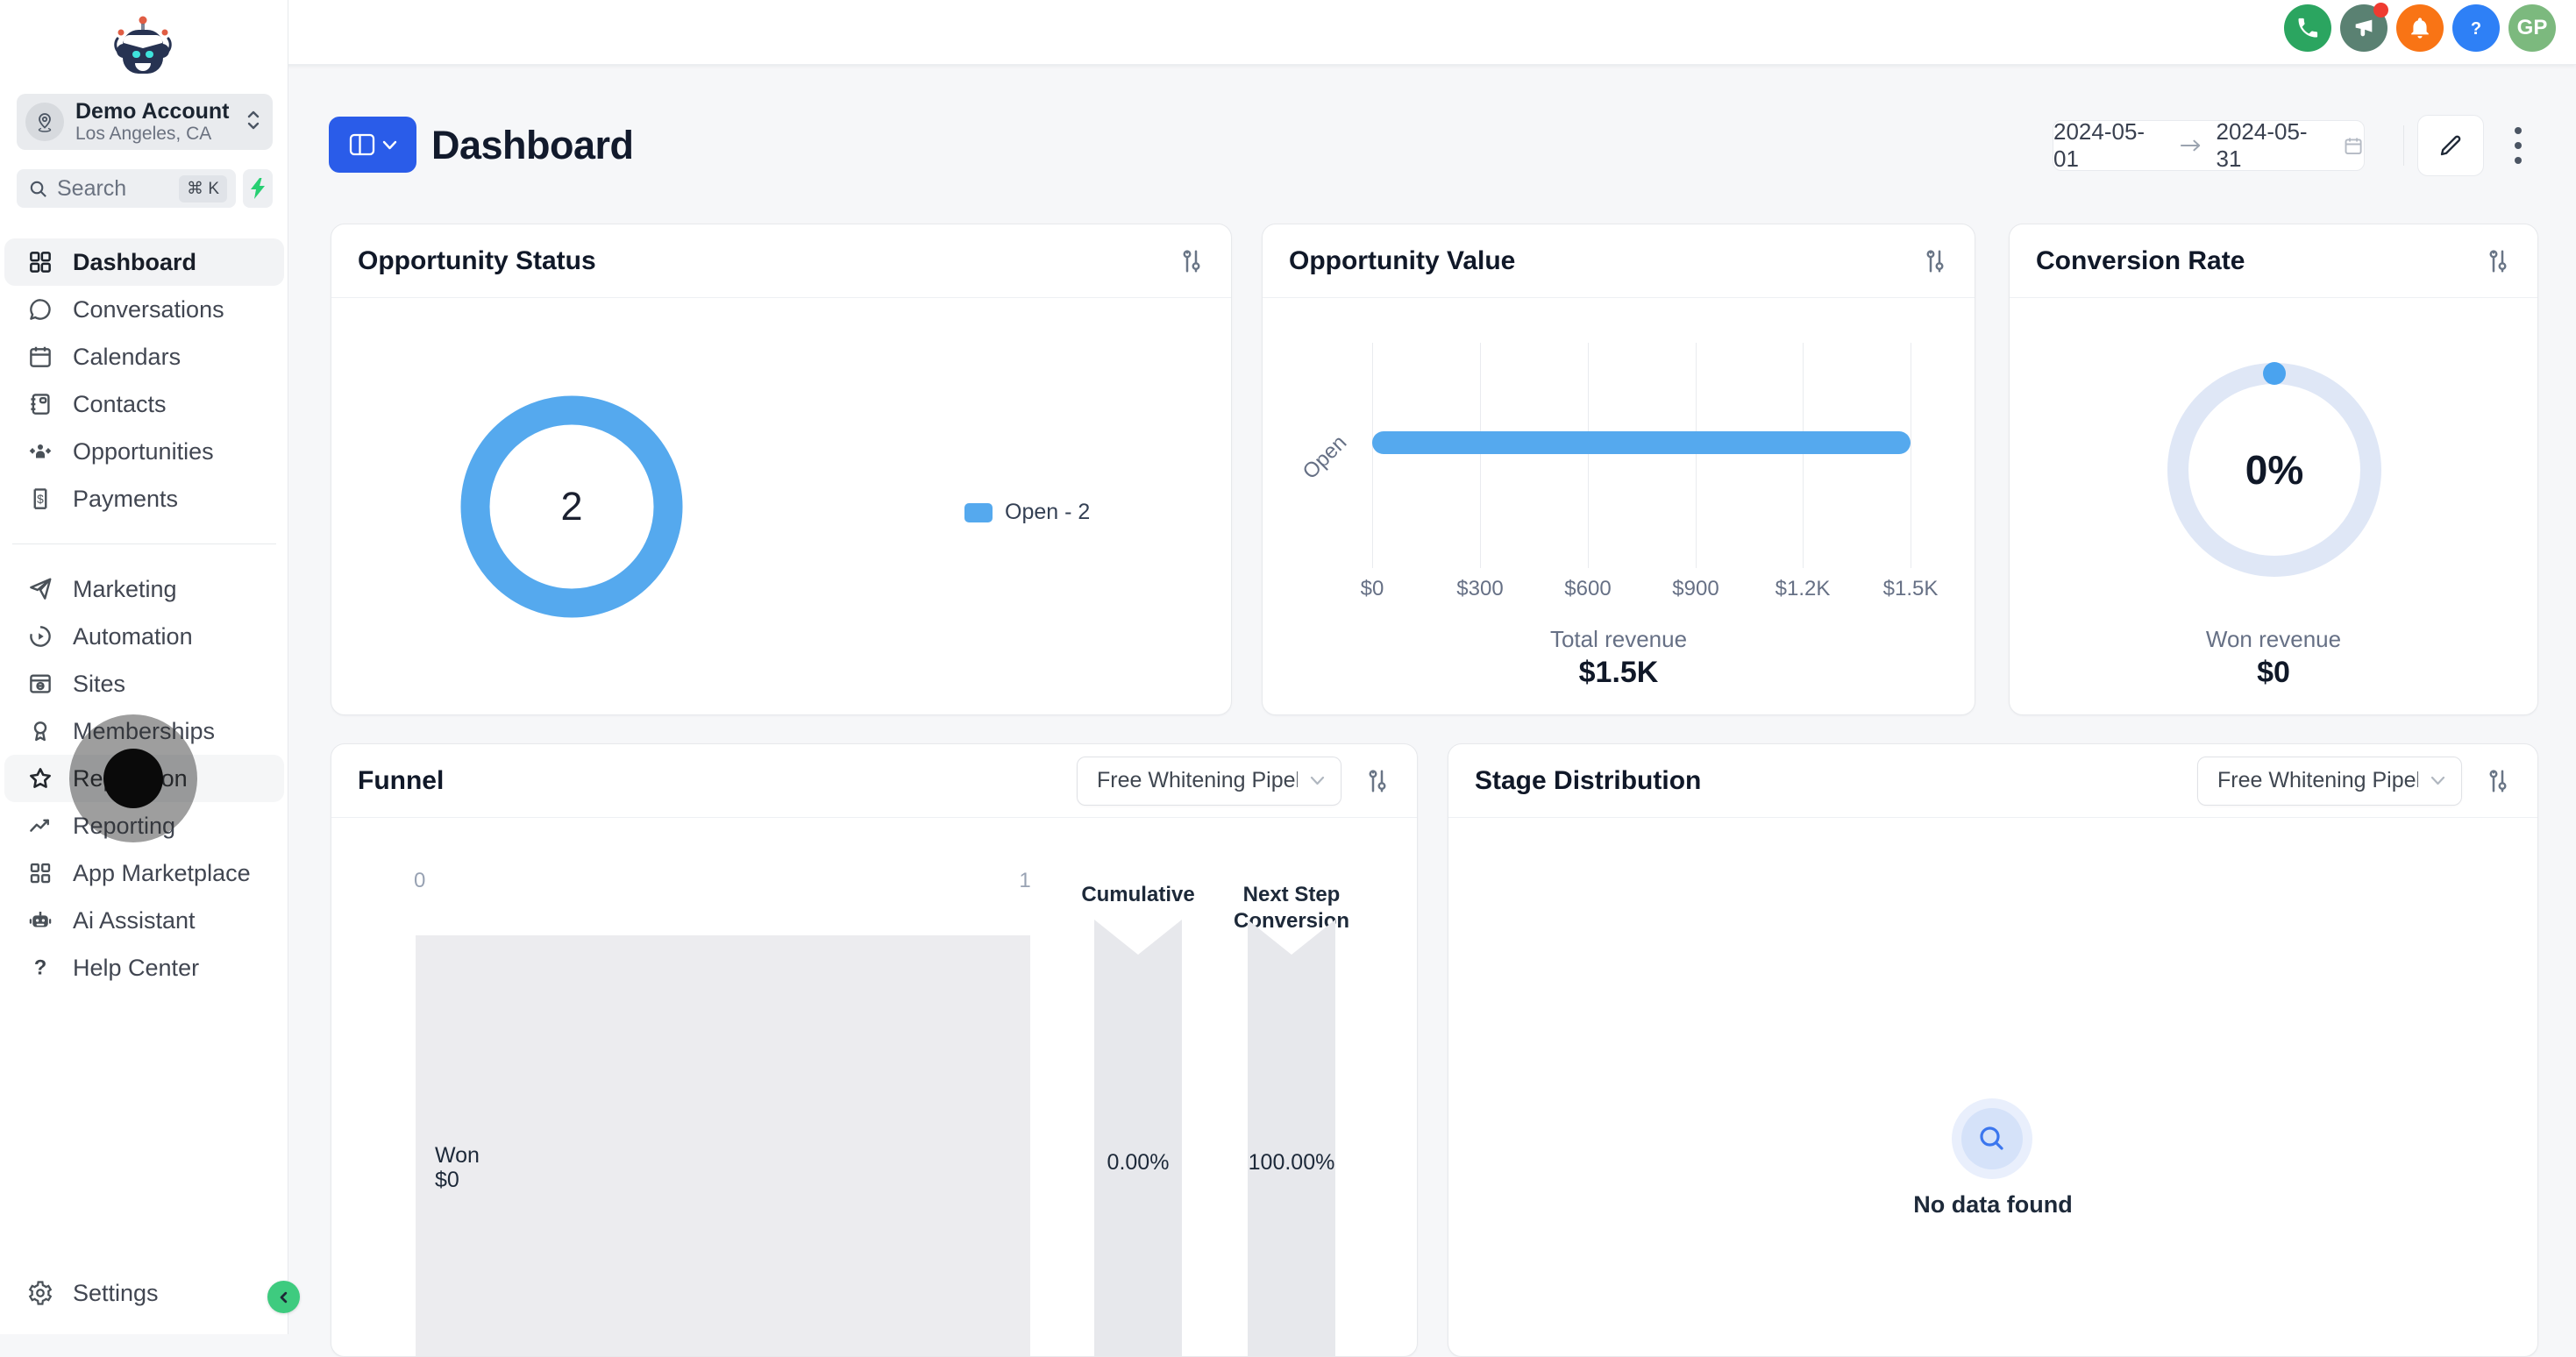 This screenshot has height=1357, width=2576. Describe the element at coordinates (120, 403) in the screenshot. I see `sidebar-item-label: Contacts` at that location.